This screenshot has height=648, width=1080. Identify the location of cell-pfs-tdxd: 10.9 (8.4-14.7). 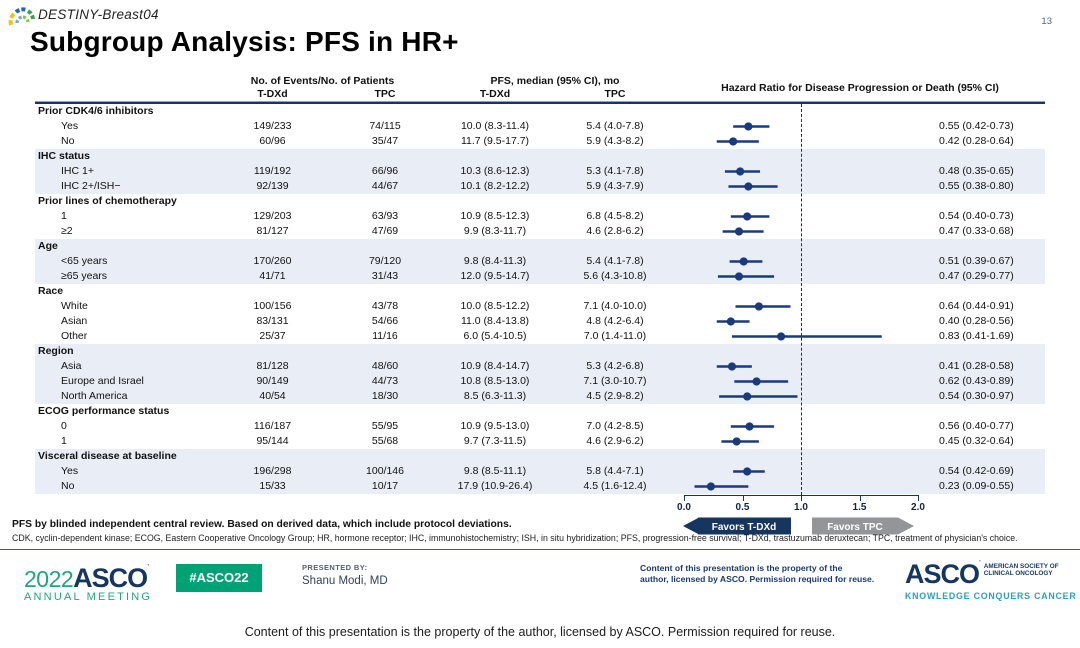
(495, 366).